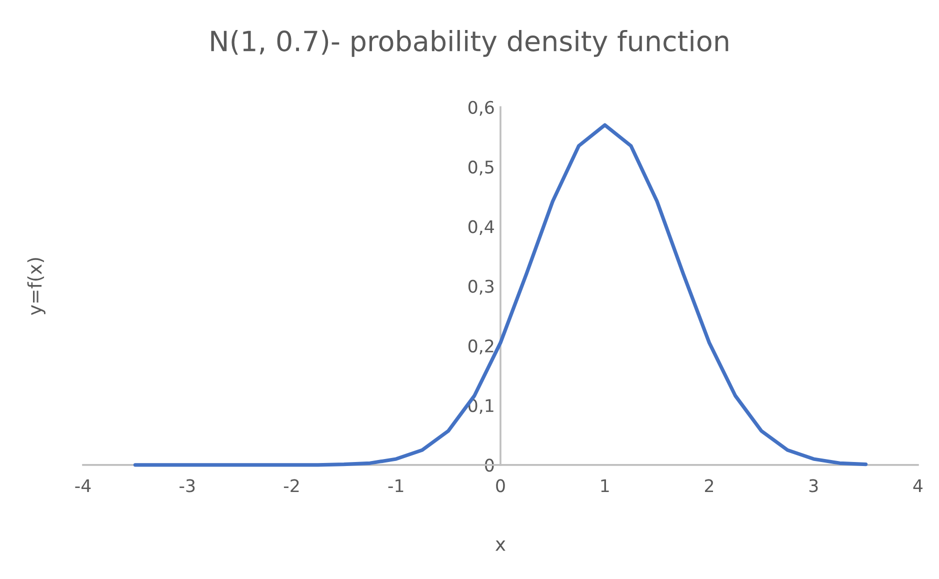  I want to click on y-tick-label: 0,5, so click(481, 168).